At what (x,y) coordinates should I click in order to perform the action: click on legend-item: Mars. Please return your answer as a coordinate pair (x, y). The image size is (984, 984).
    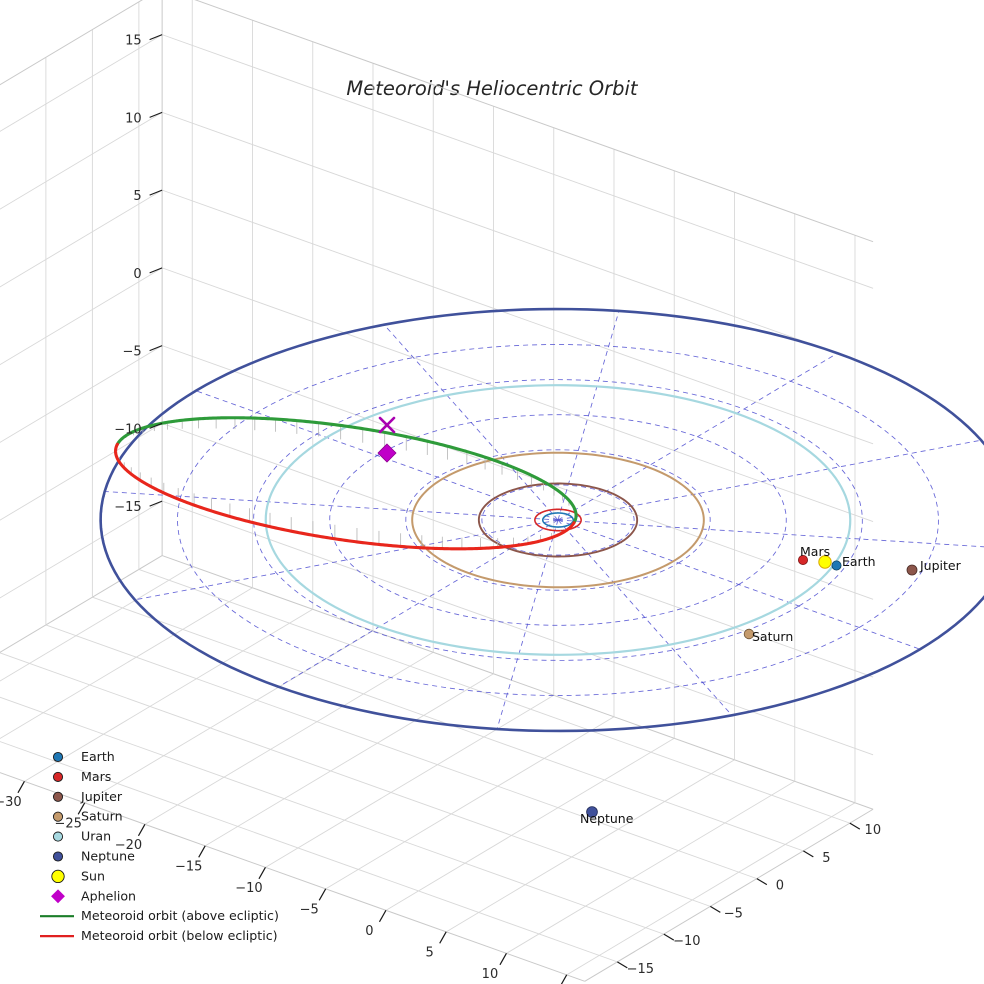
    Looking at the image, I should click on (81, 776).